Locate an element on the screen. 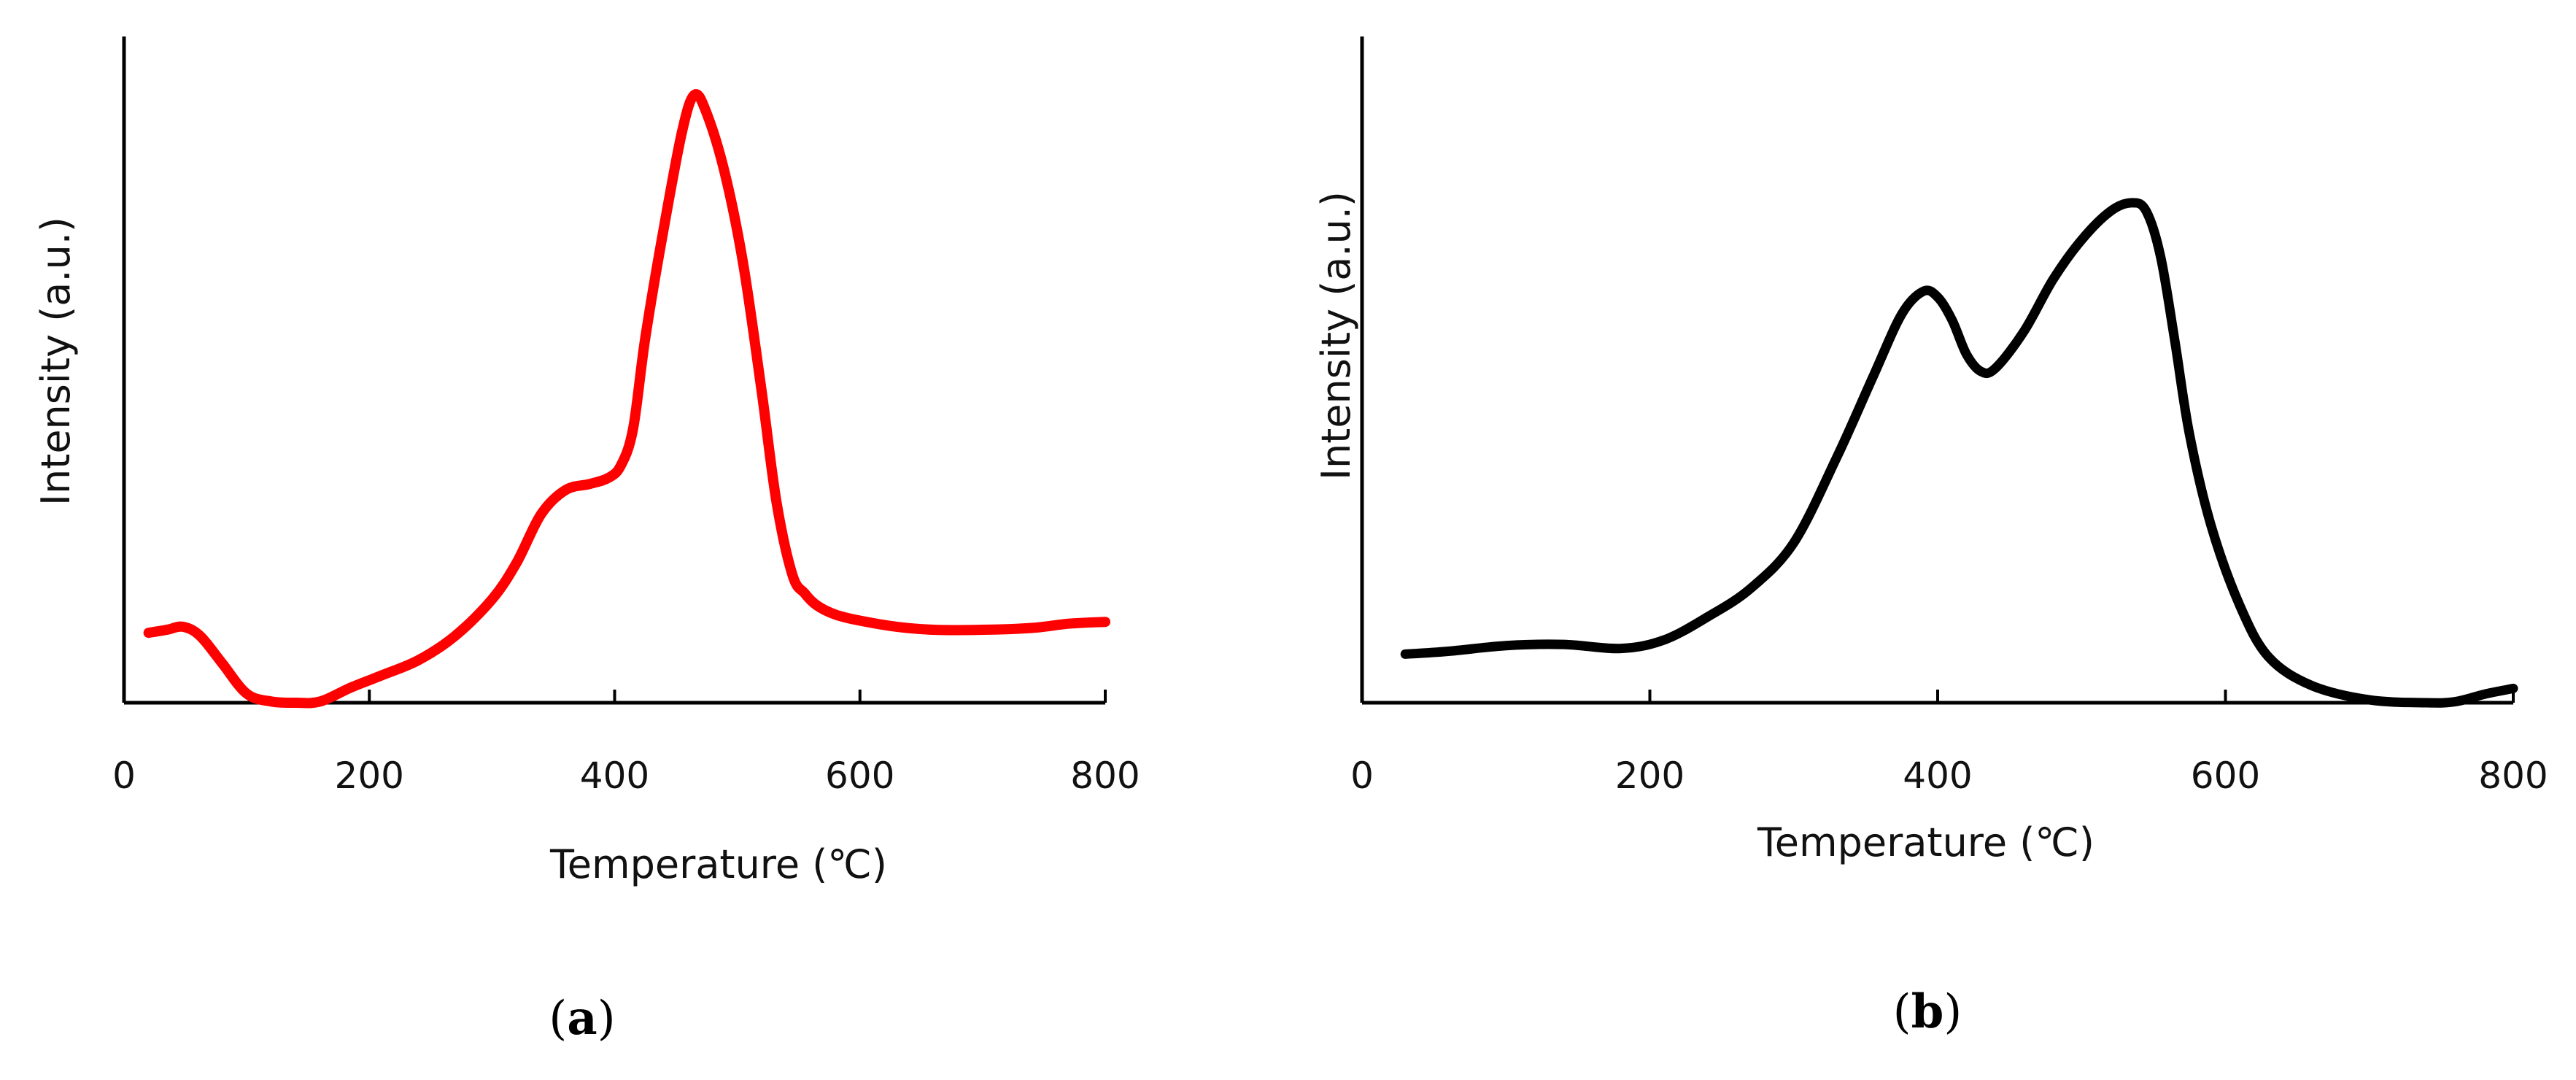 The height and width of the screenshot is (1080, 2576). x-tick-label-b-600: 600 is located at coordinates (2225, 776).